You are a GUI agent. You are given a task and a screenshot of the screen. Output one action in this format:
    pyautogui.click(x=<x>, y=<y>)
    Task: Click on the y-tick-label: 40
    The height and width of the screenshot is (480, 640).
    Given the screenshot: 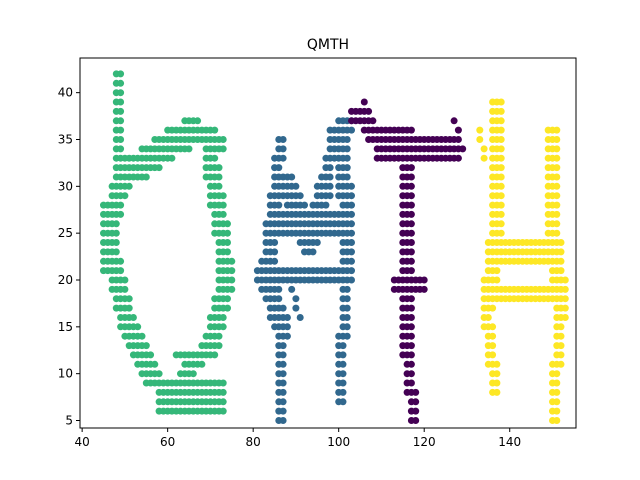 What is the action you would take?
    pyautogui.click(x=65, y=93)
    